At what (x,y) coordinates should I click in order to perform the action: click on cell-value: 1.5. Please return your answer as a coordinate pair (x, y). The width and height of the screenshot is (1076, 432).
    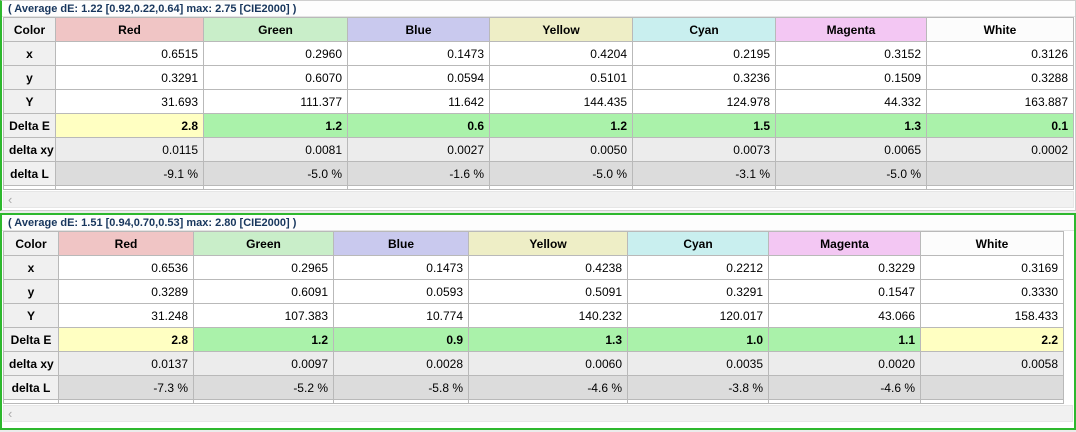
    Looking at the image, I should click on (704, 125).